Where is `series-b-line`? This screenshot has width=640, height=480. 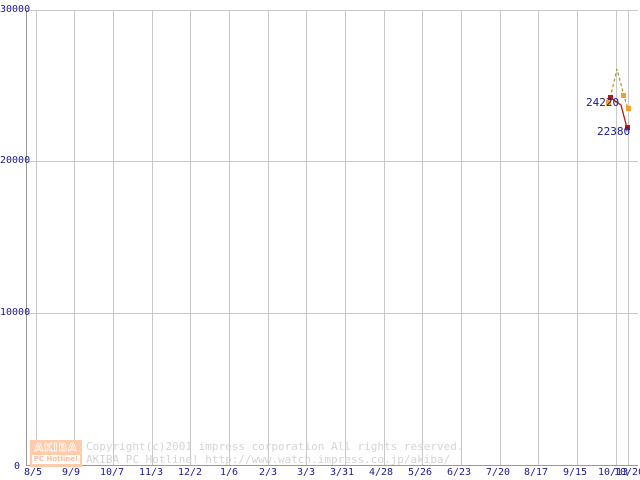
series-b-line is located at coordinates (618, 89).